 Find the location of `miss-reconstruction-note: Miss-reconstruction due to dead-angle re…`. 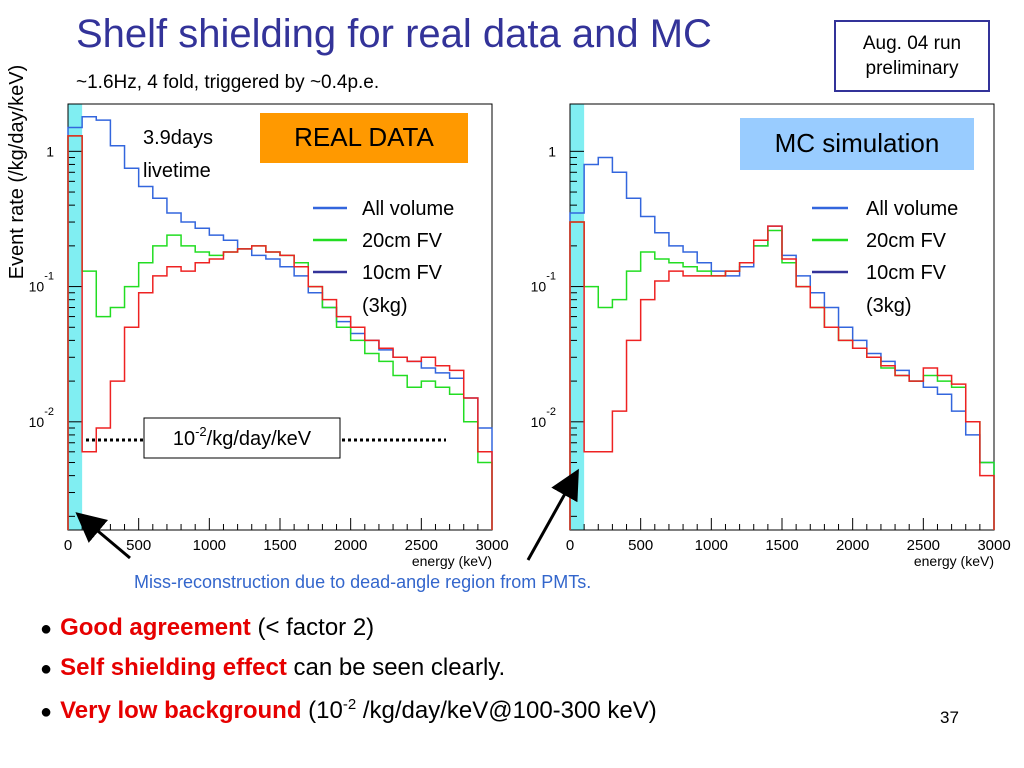

miss-reconstruction-note: Miss-reconstruction due to dead-angle re… is located at coordinates (363, 582).